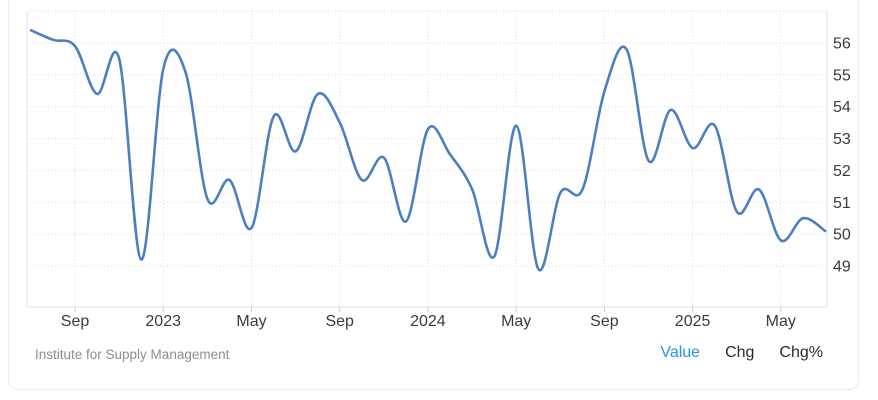 The width and height of the screenshot is (878, 400). What do you see at coordinates (842, 75) in the screenshot?
I see `y-axis-label: 55` at bounding box center [842, 75].